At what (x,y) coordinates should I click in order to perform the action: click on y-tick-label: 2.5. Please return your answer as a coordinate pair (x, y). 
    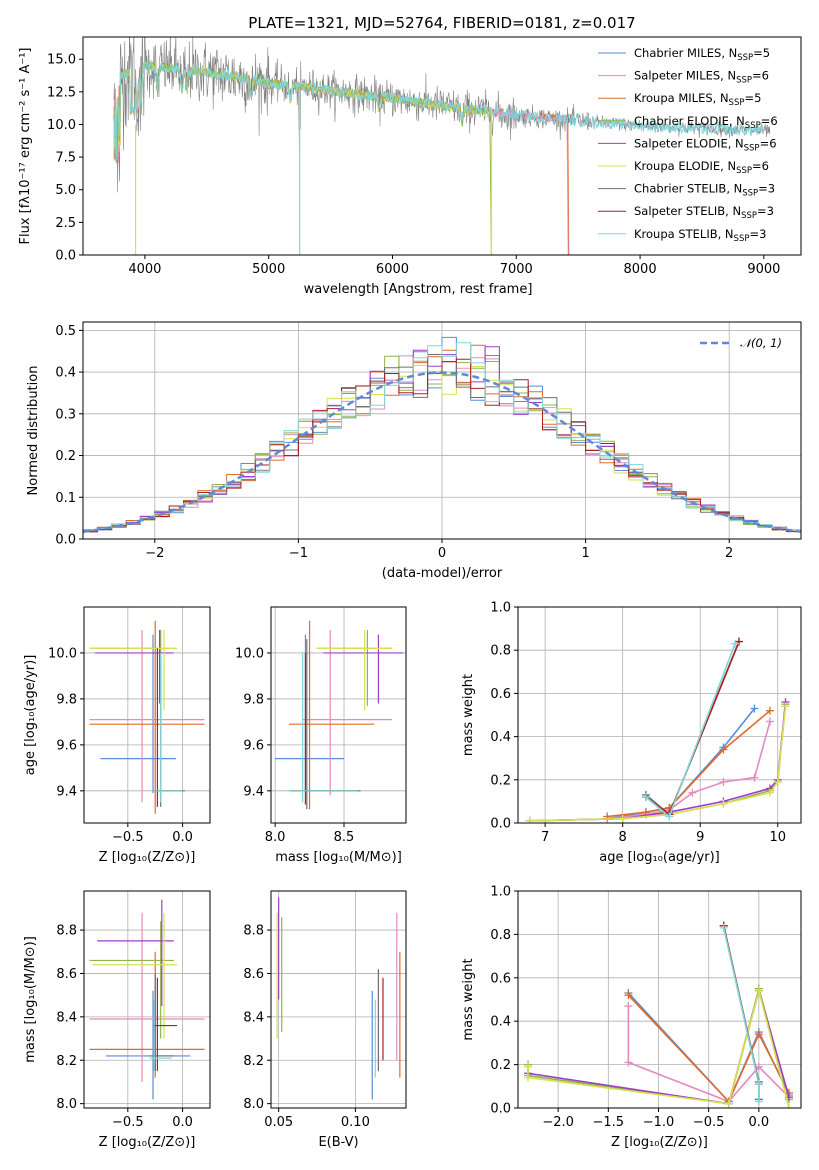
    Looking at the image, I should click on (65, 223).